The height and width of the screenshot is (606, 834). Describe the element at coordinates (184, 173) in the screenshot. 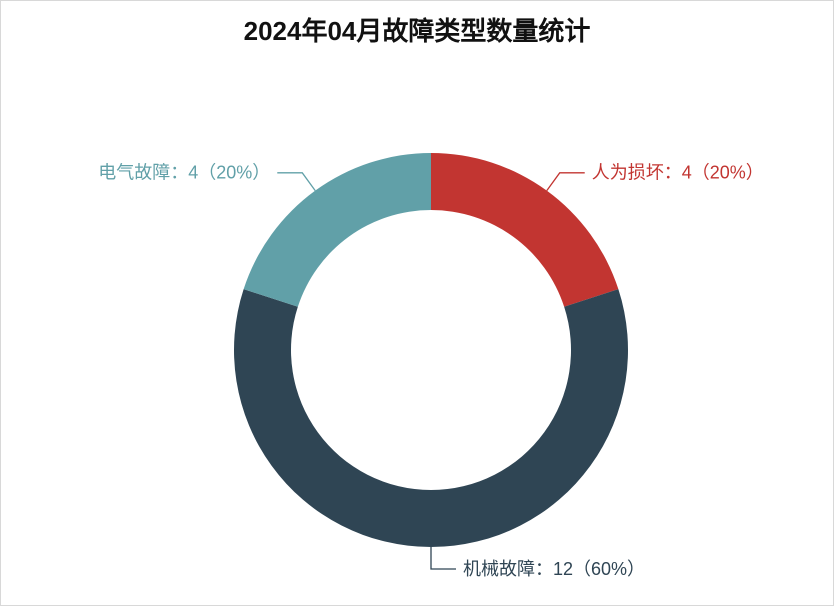

I see `slice-label: 电气故障：4（20%）` at that location.